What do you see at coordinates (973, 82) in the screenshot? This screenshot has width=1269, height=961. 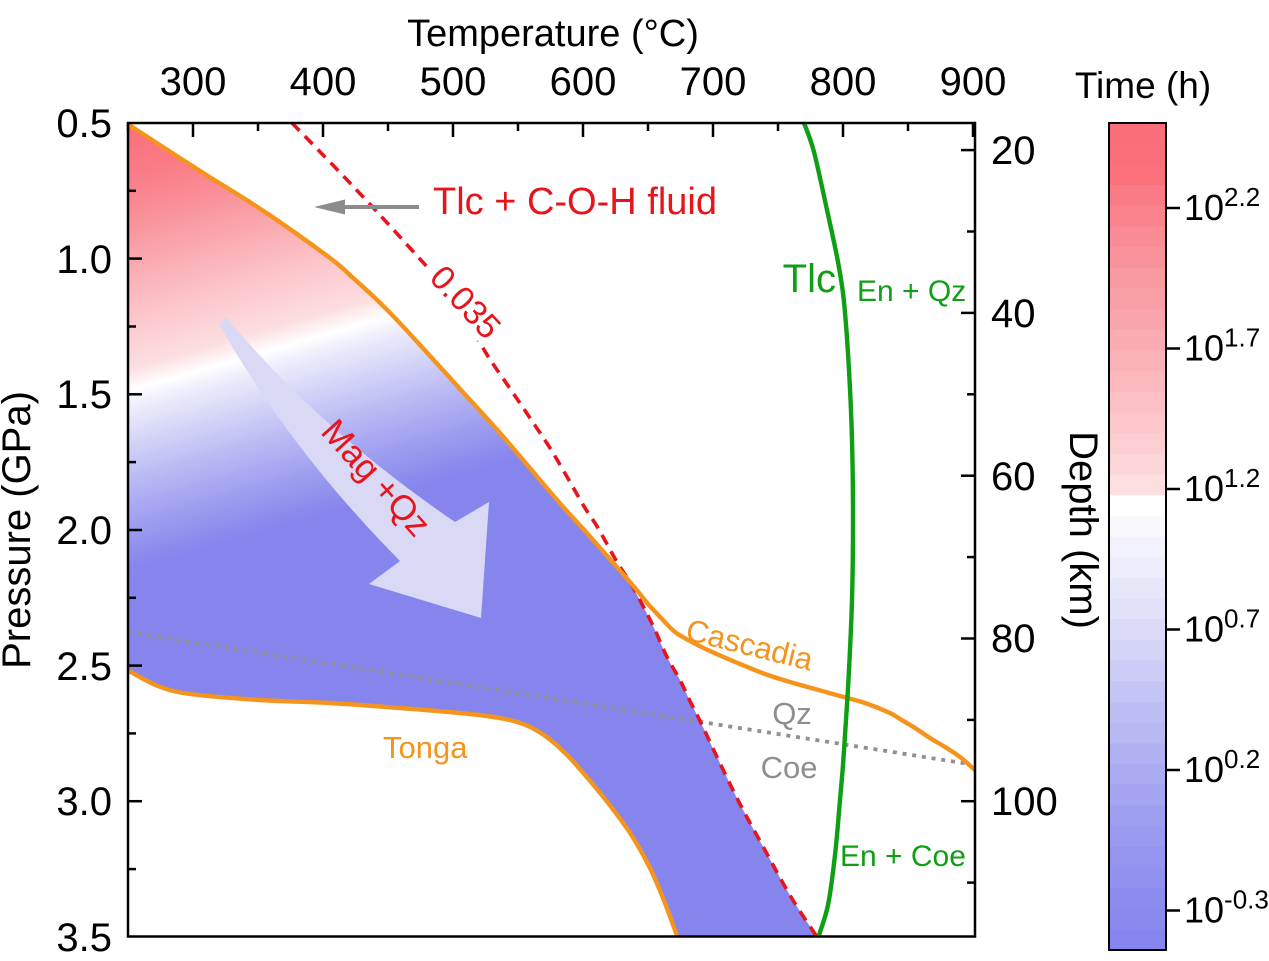 I see `svg-text: 900` at bounding box center [973, 82].